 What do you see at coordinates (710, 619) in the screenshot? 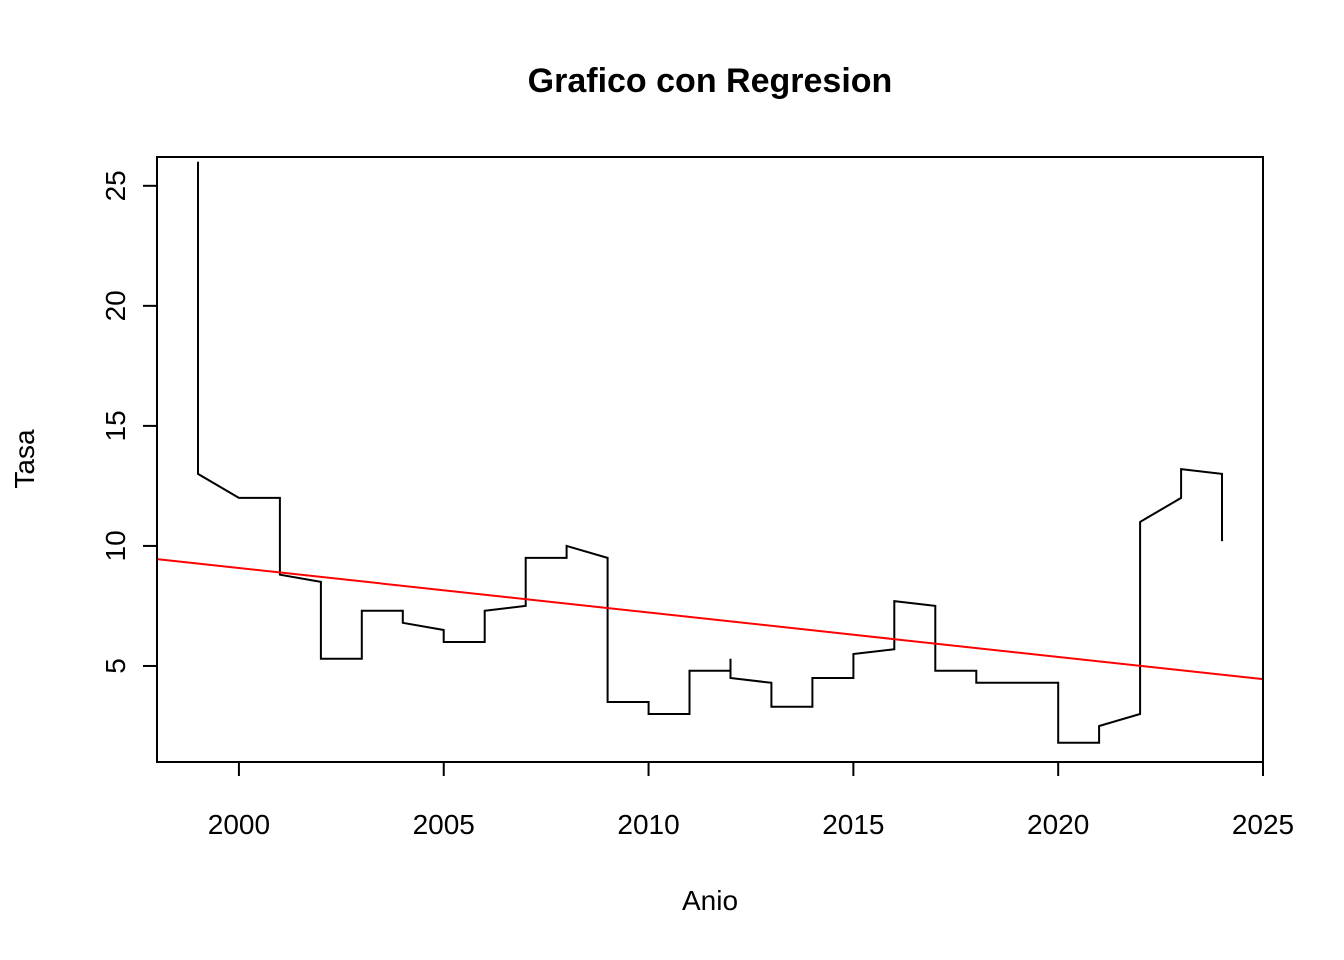
I see `regression-line` at bounding box center [710, 619].